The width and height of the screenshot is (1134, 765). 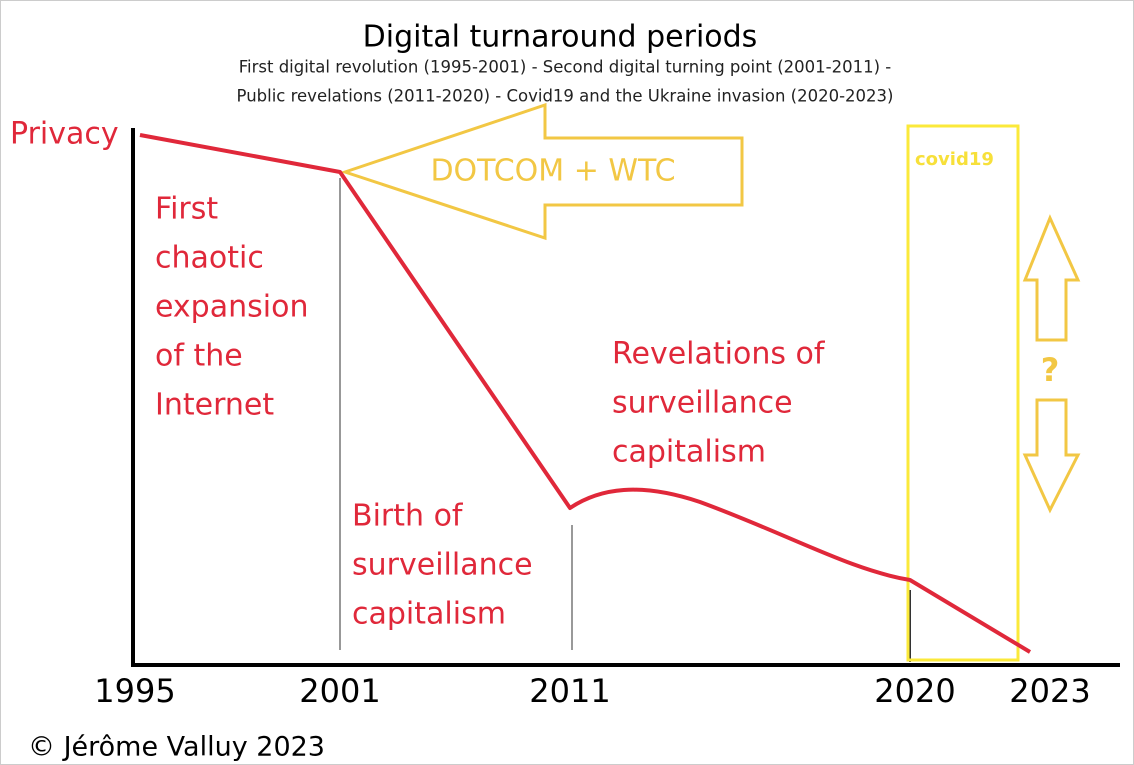 I want to click on arrow-left, so click(x=542, y=171).